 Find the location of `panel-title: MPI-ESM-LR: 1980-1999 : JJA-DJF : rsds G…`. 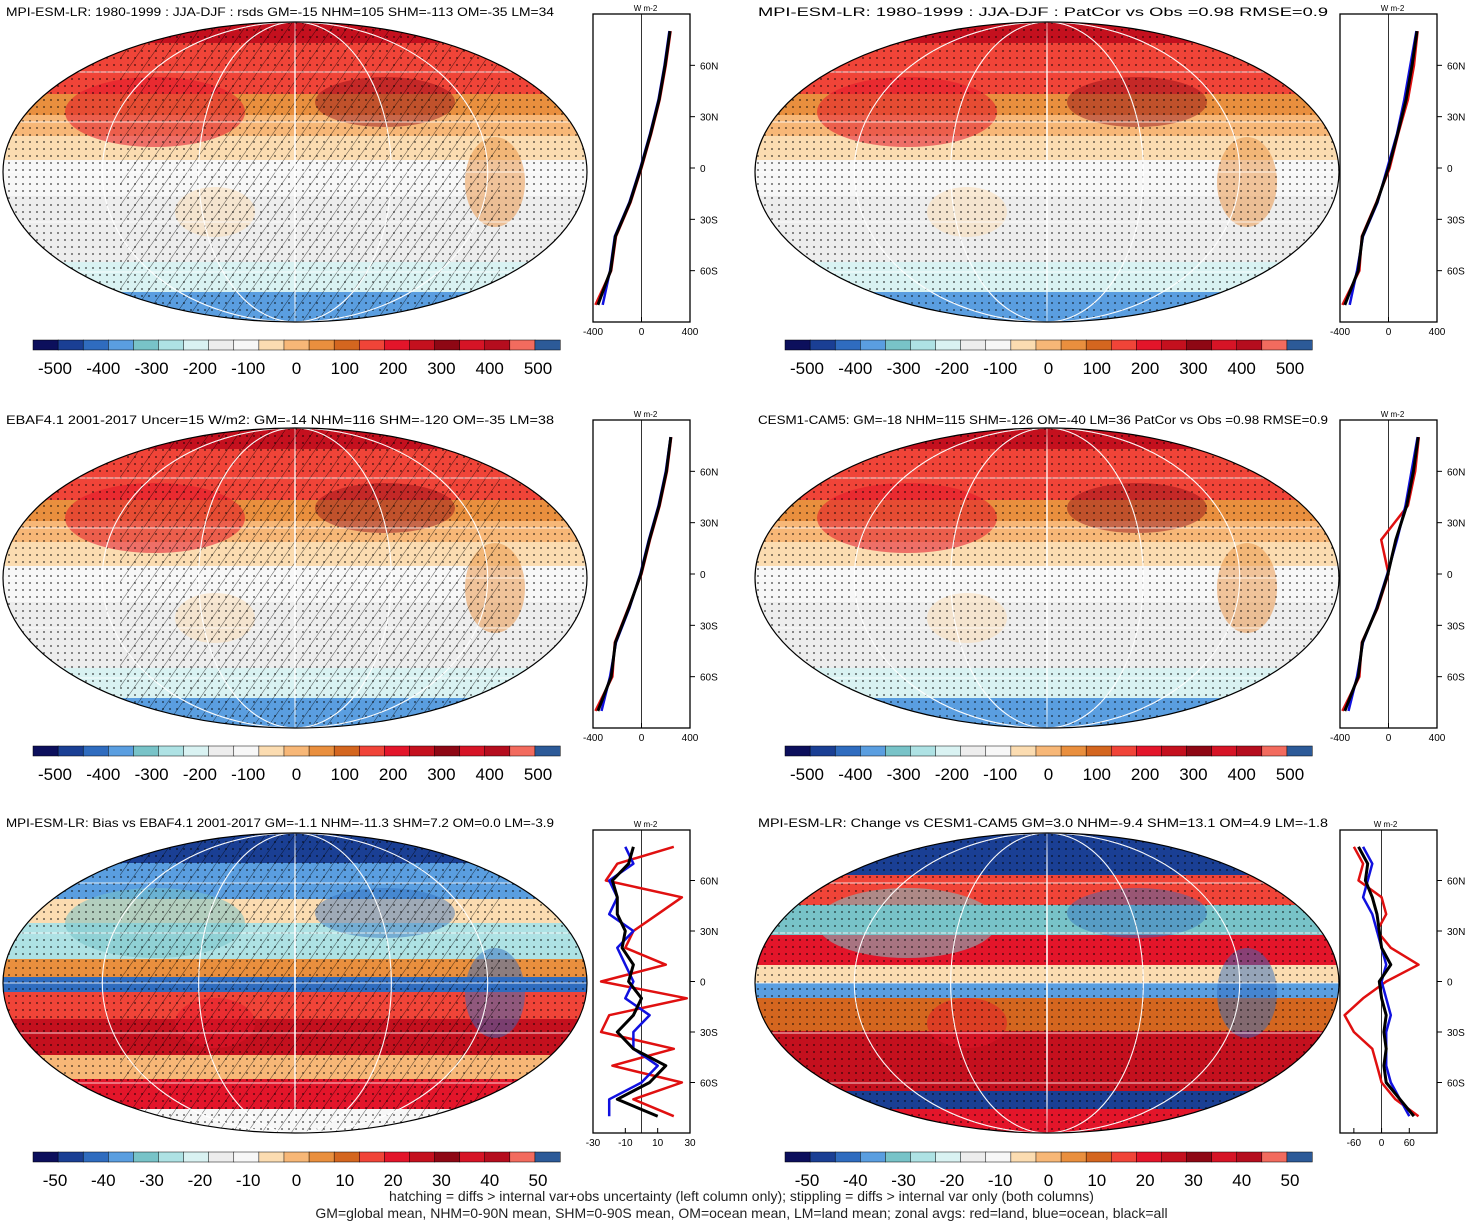

panel-title: MPI-ESM-LR: 1980-1999 : JJA-DJF : rsds G… is located at coordinates (280, 12).